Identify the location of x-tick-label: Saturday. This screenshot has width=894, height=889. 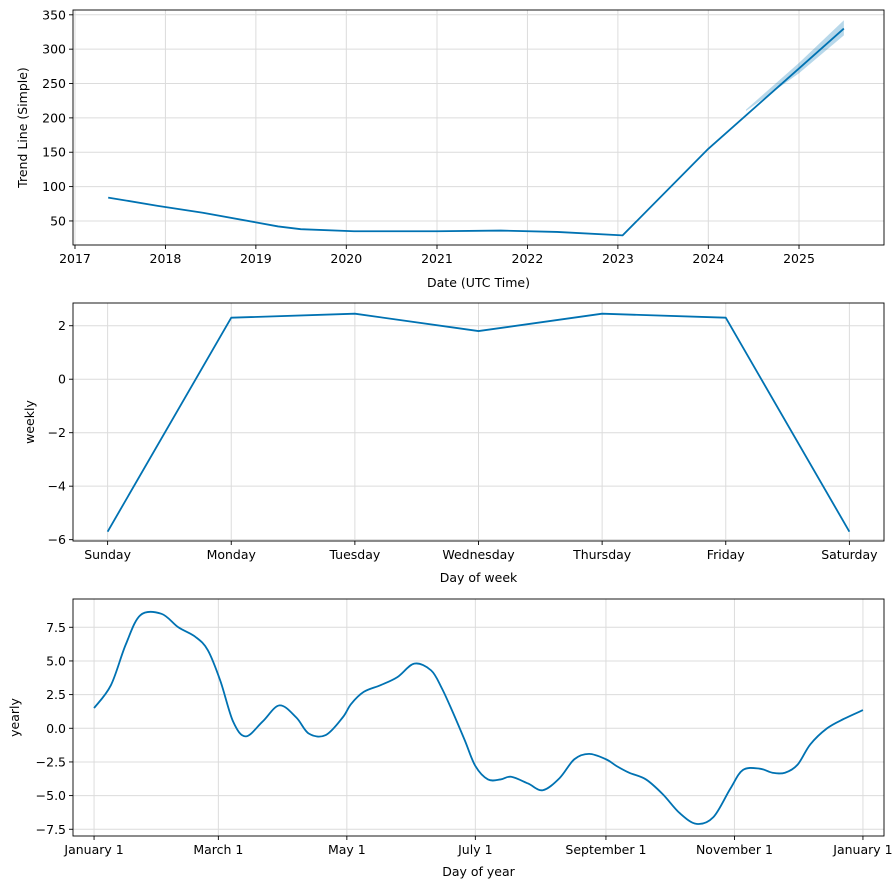
(849, 554).